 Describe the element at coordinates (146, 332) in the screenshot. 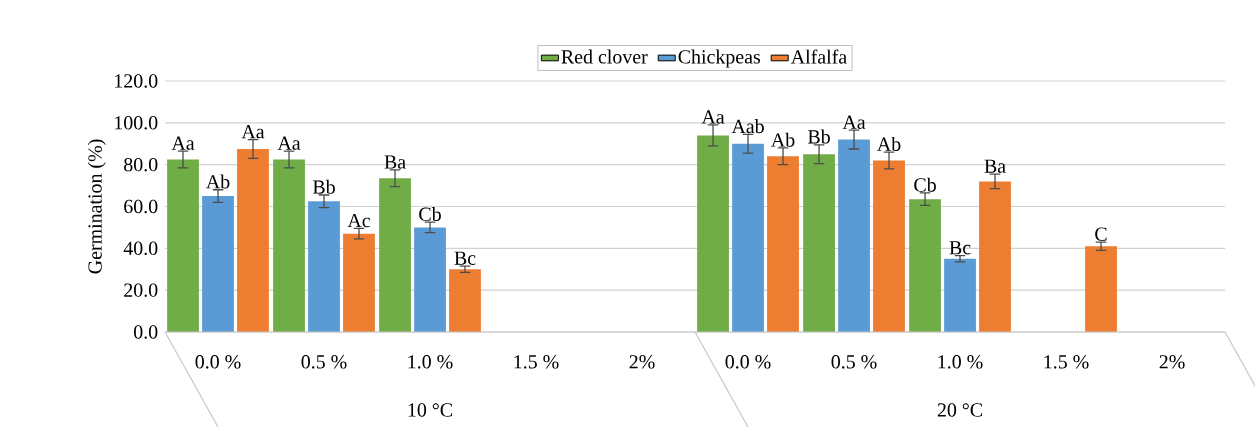

I see `y-tick-label: 0.0` at that location.